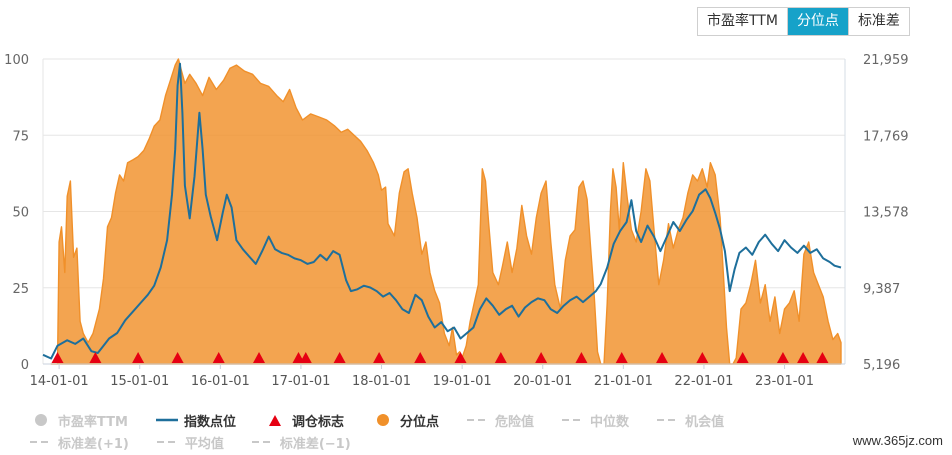  I want to click on x-tick-label: 16-01-01, so click(220, 381).